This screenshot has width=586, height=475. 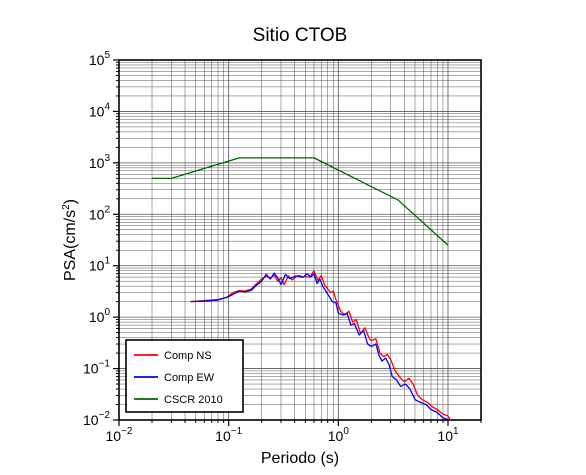 What do you see at coordinates (188, 356) in the screenshot?
I see `legend-label: Comp NS` at bounding box center [188, 356].